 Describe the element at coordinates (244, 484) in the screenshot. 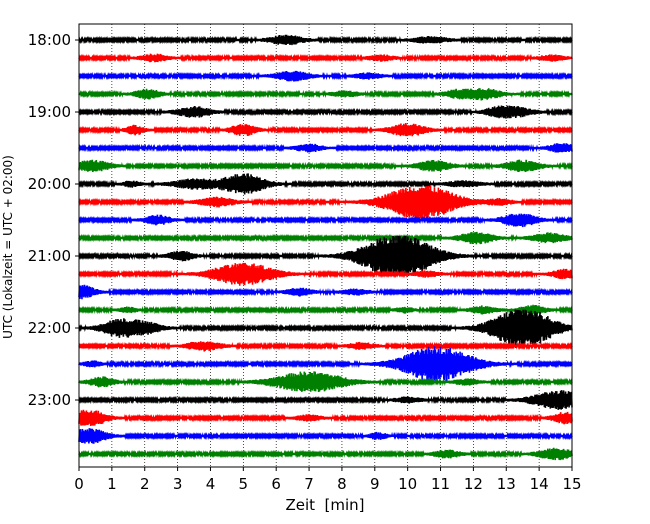

I see `x-tick-label: 5` at that location.